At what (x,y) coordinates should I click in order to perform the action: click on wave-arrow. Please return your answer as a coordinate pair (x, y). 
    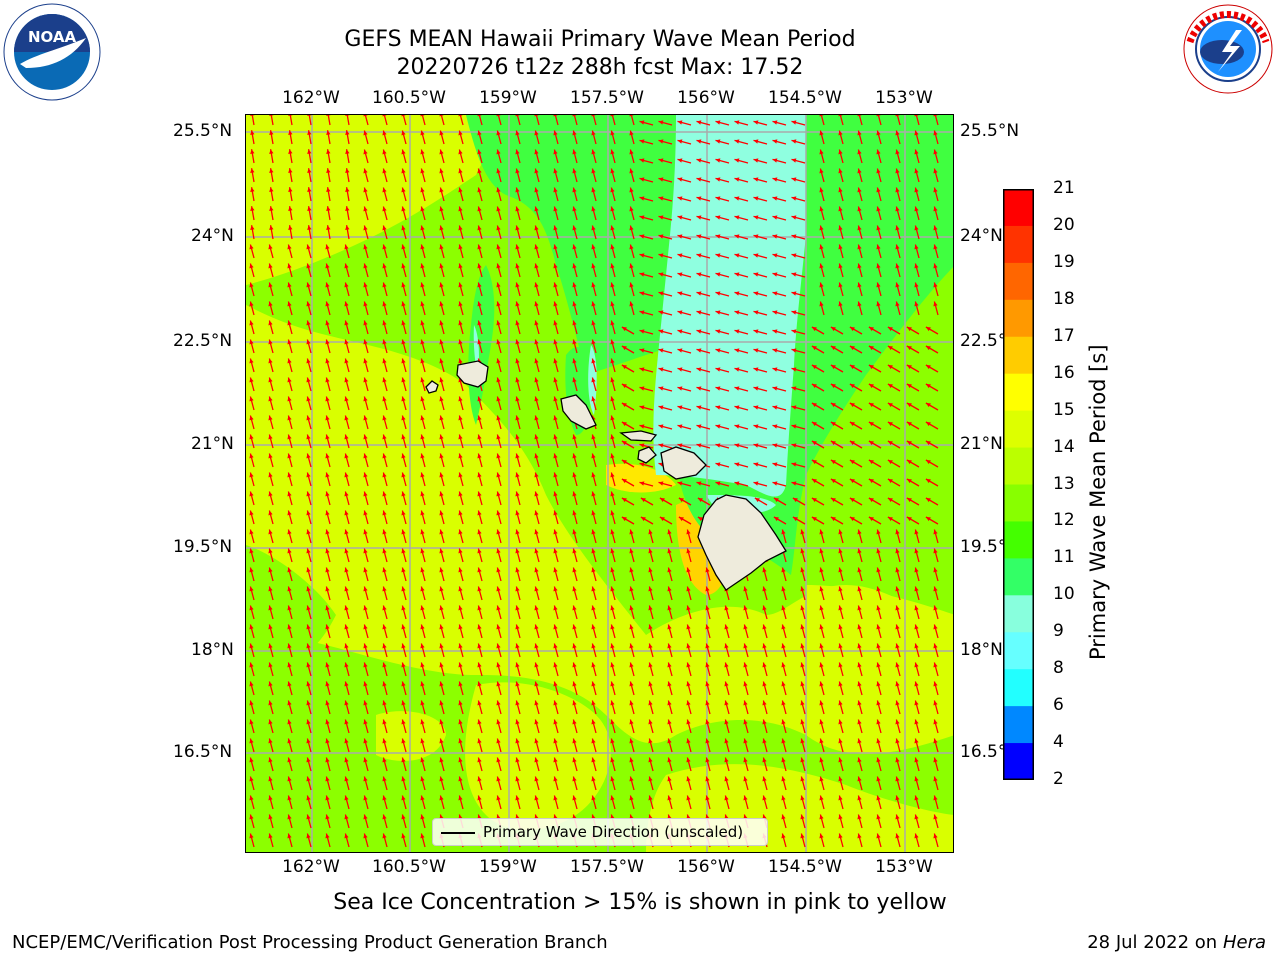
    Looking at the image, I should click on (329, 120).